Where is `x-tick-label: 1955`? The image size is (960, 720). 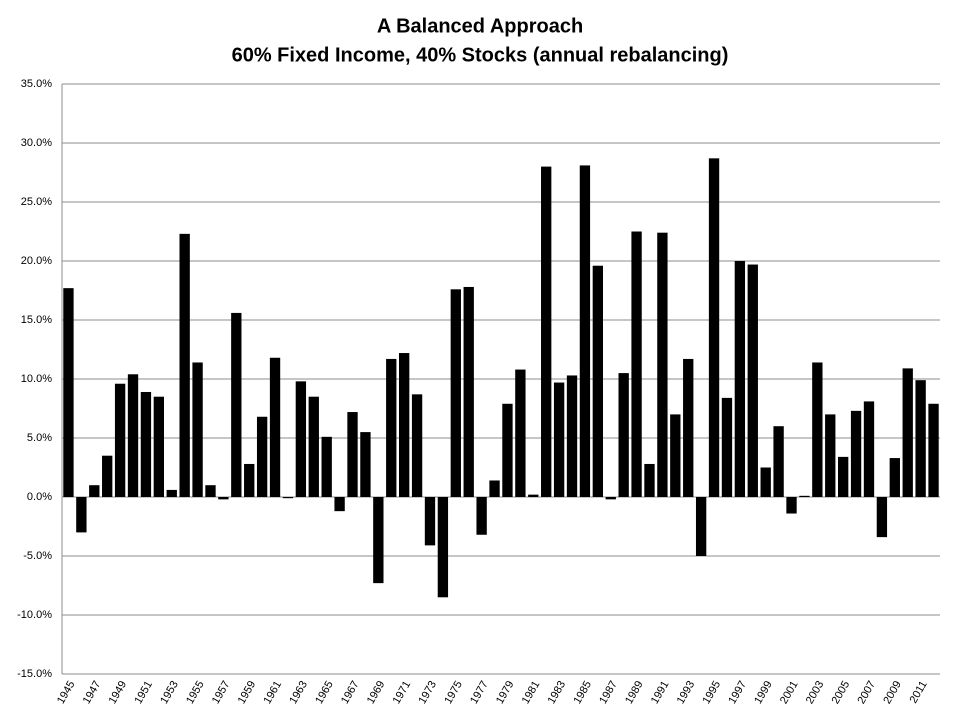 x-tick-label: 1955 is located at coordinates (195, 692).